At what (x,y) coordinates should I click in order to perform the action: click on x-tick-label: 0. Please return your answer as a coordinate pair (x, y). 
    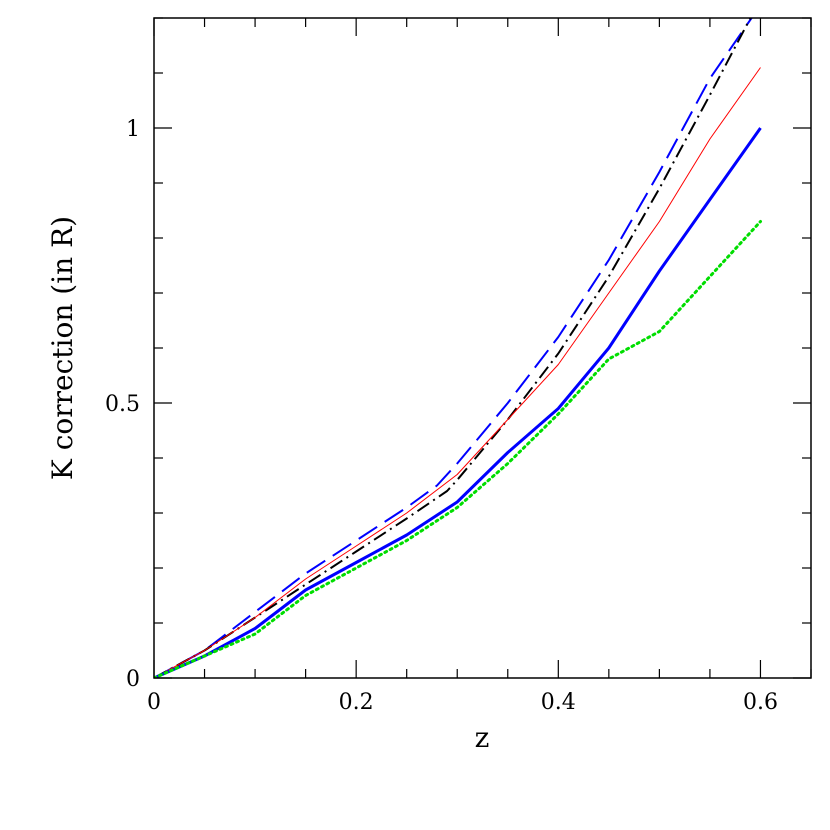
    Looking at the image, I should click on (154, 702).